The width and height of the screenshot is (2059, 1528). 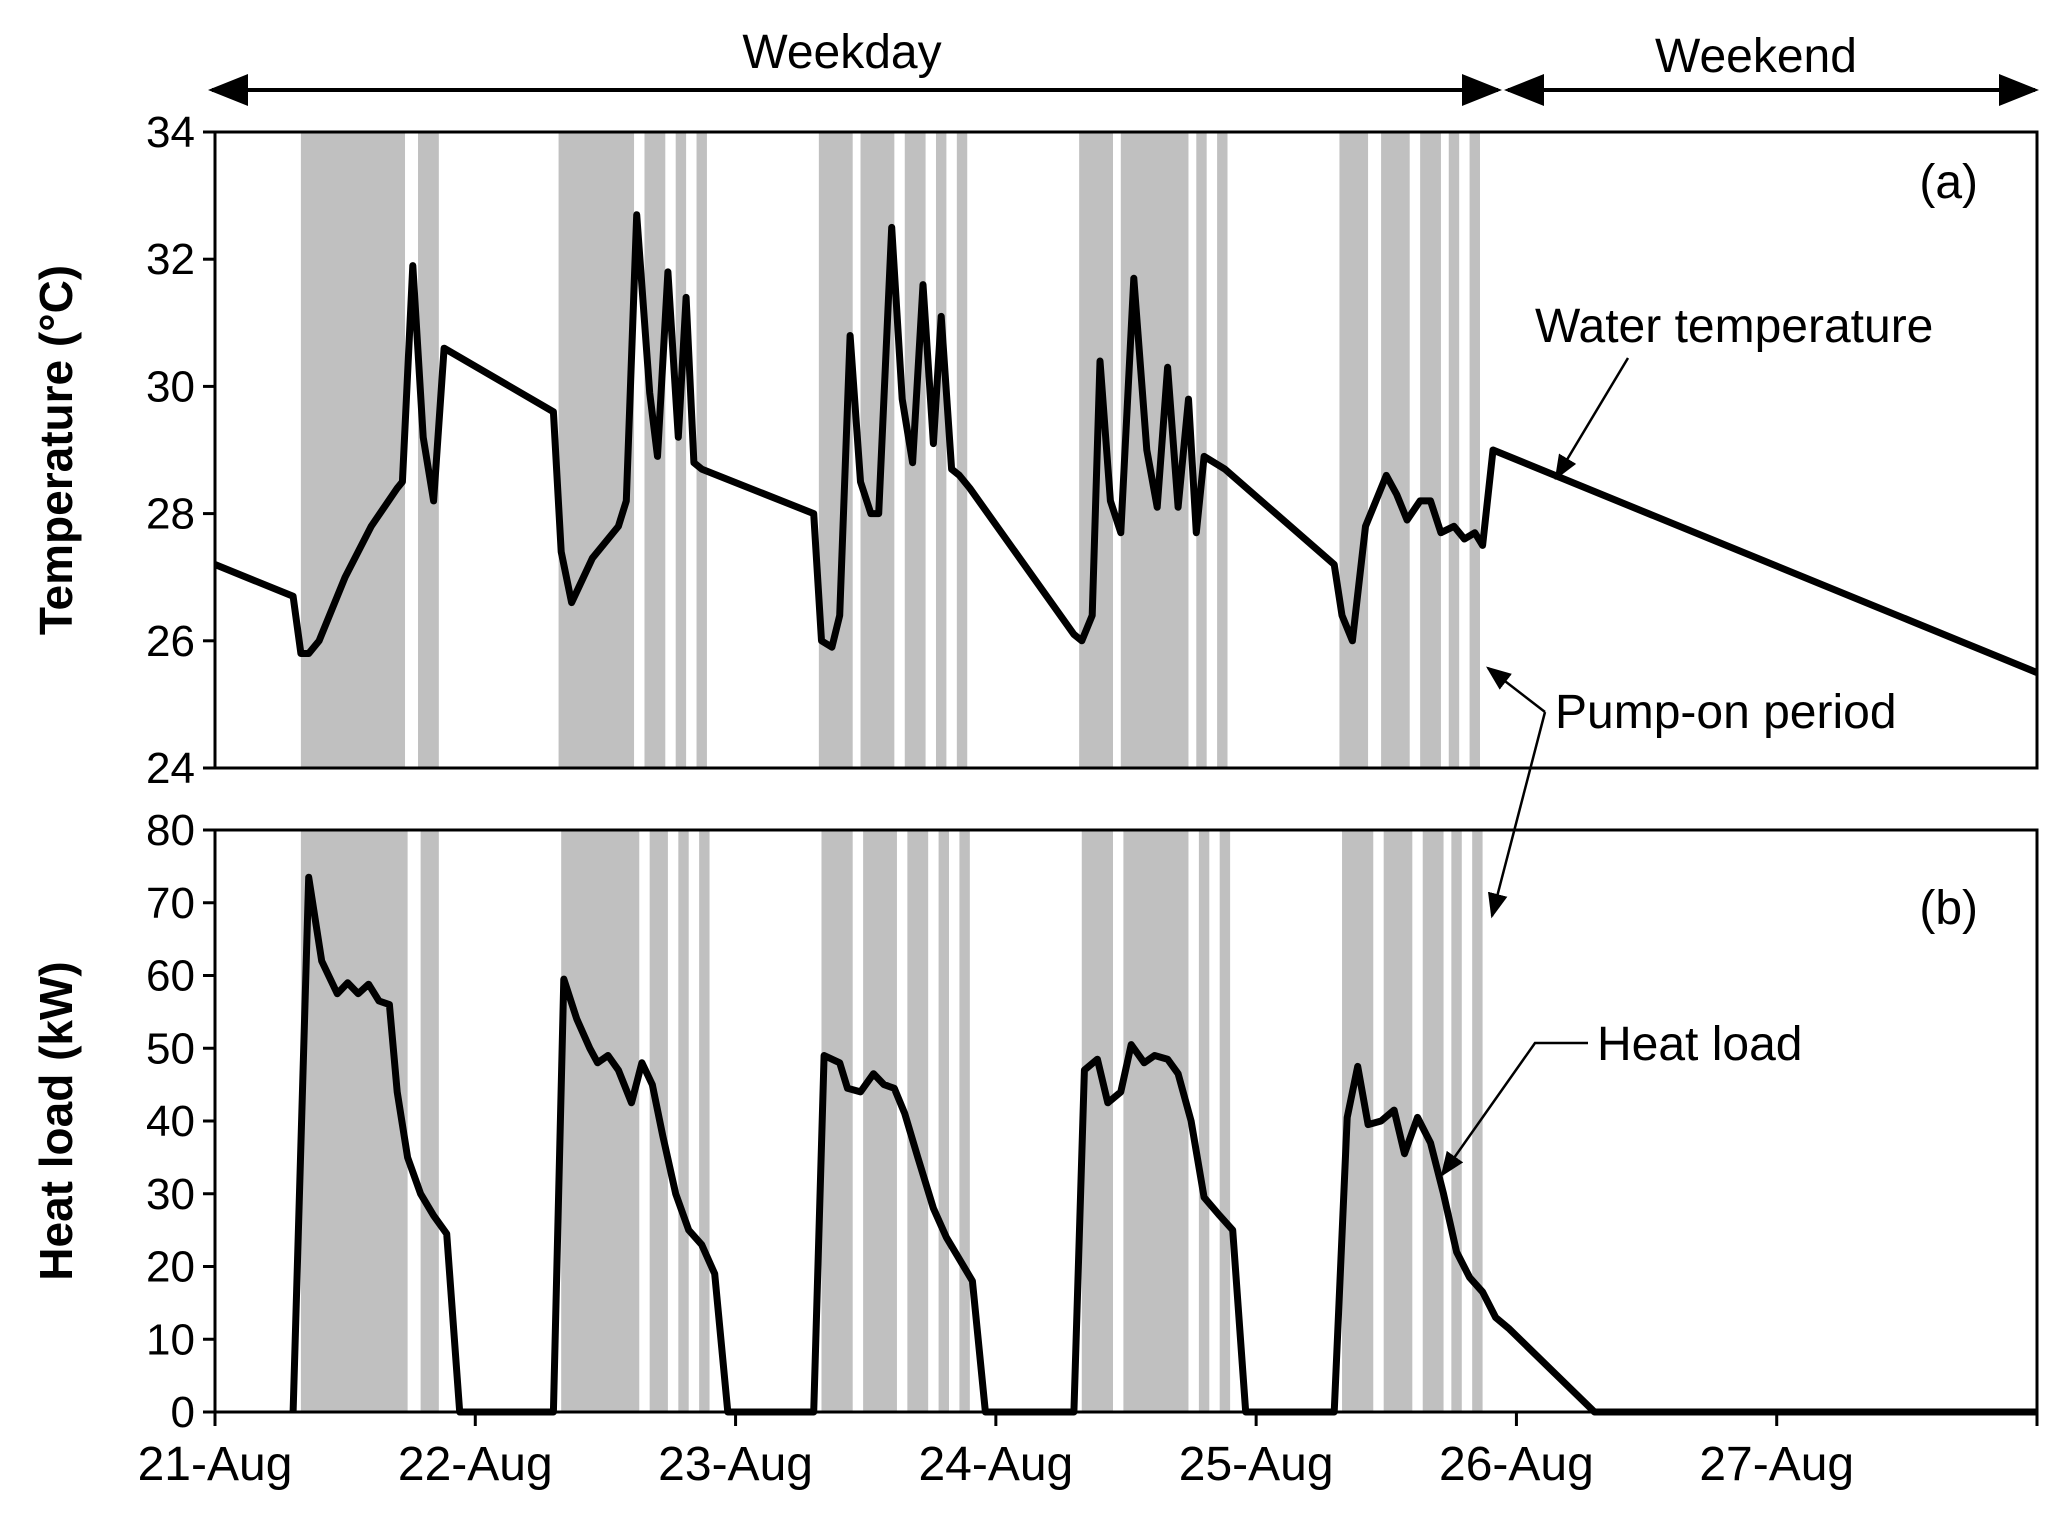 I want to click on annotation-pump-on: Pump-on period, so click(x=1691, y=792).